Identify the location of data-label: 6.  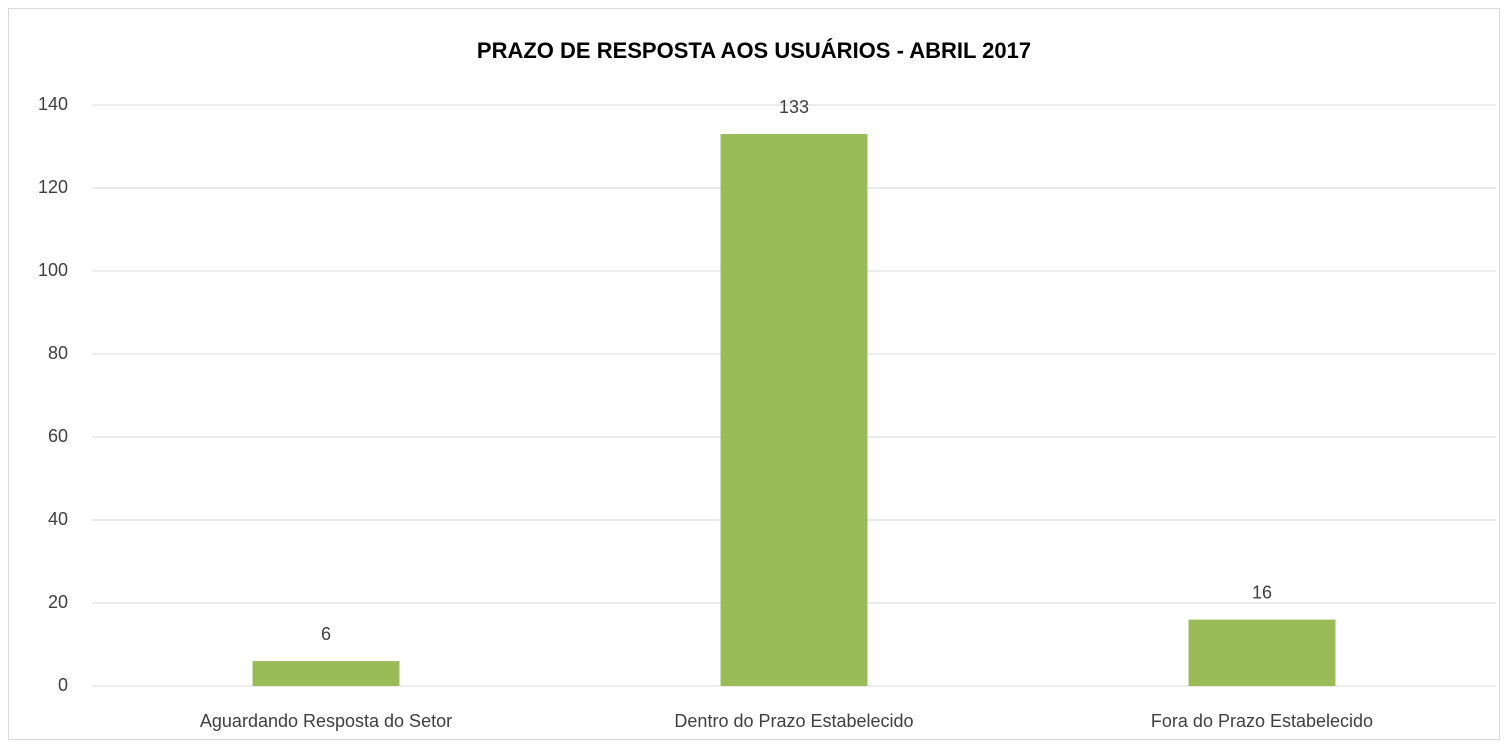
(326, 634).